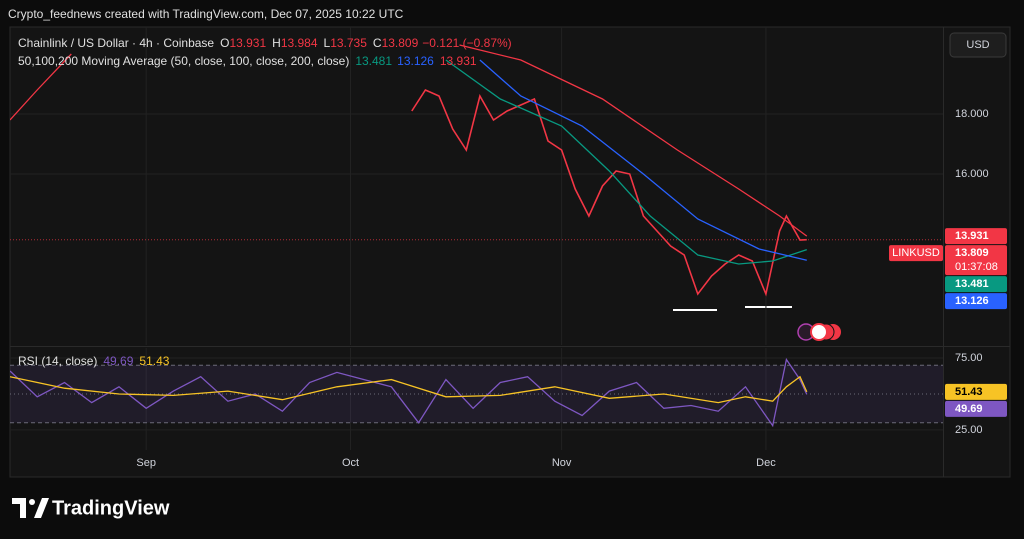 This screenshot has width=1024, height=539. I want to click on rsi-title: RSI (14, close), so click(57, 361).